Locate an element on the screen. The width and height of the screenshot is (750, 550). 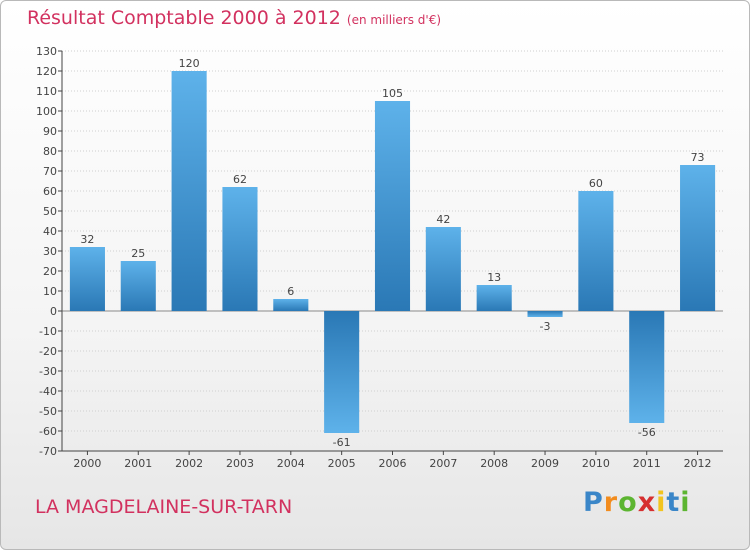
y-tick-label: -70 is located at coordinates (48, 451).